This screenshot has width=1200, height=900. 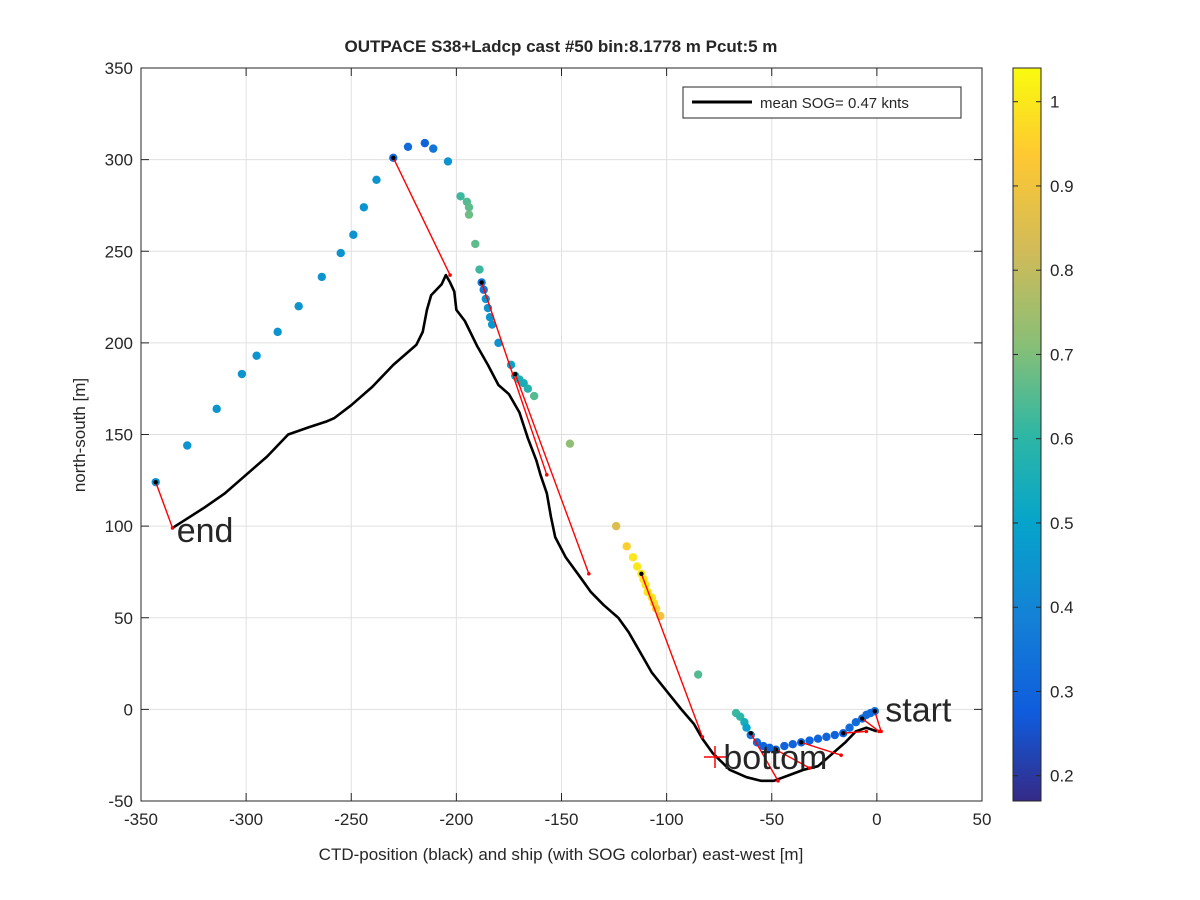 What do you see at coordinates (119, 526) in the screenshot?
I see `y-tick-label: 100` at bounding box center [119, 526].